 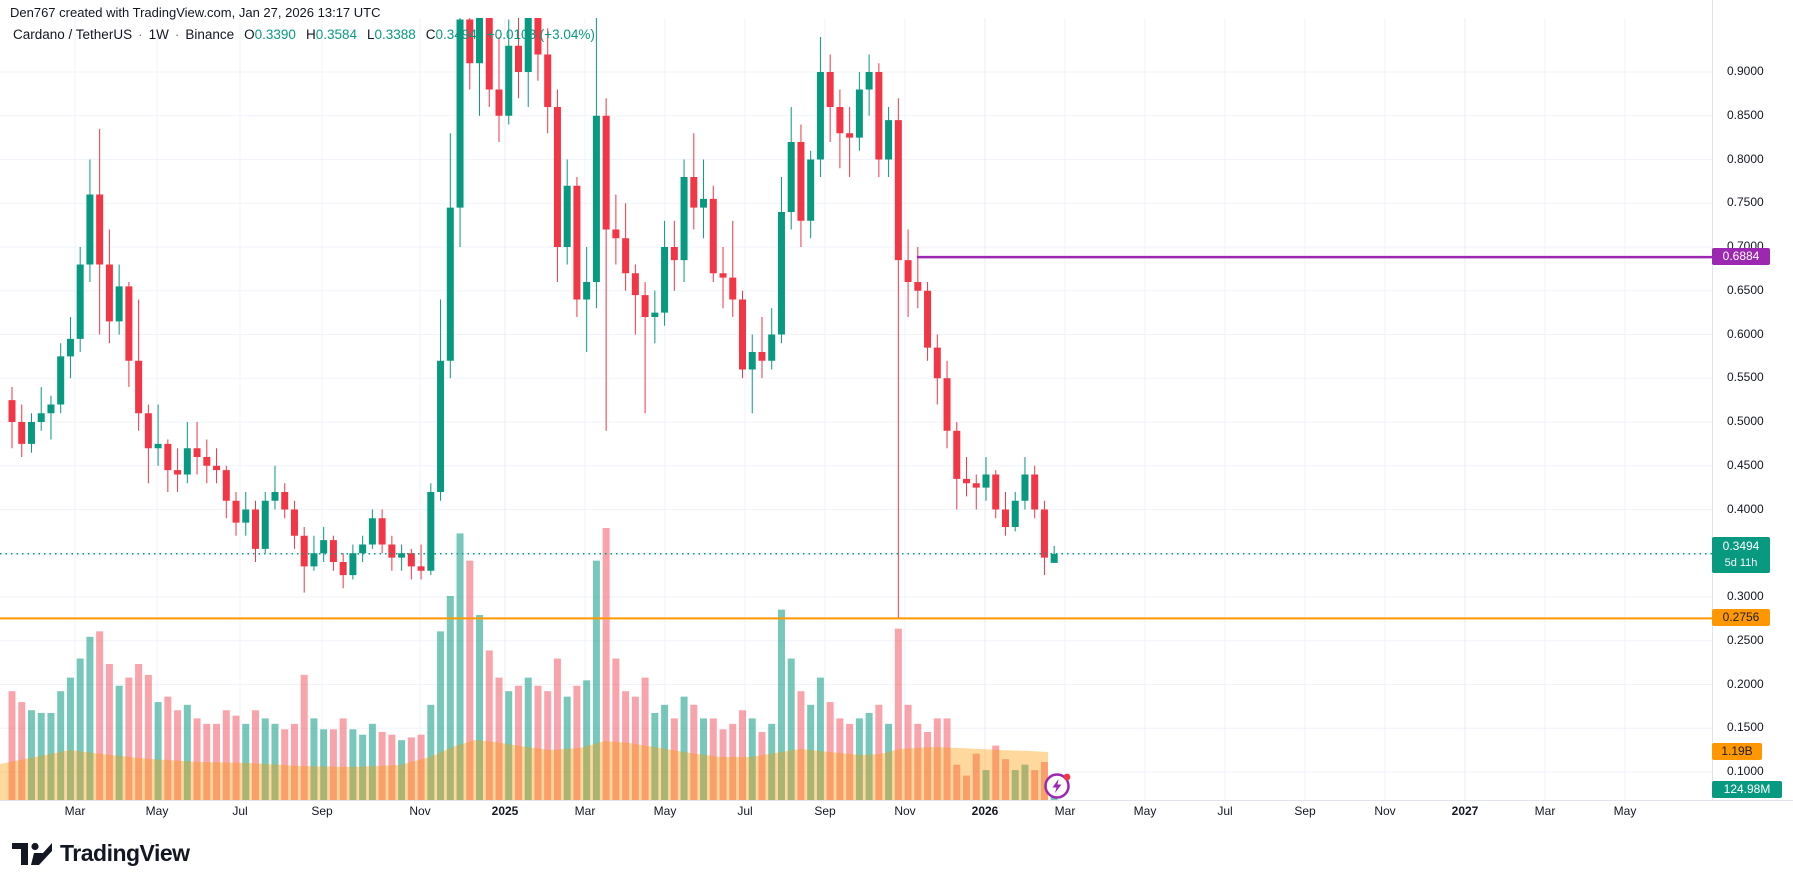 What do you see at coordinates (1745, 71) in the screenshot?
I see `price-axis-label: 0.9000` at bounding box center [1745, 71].